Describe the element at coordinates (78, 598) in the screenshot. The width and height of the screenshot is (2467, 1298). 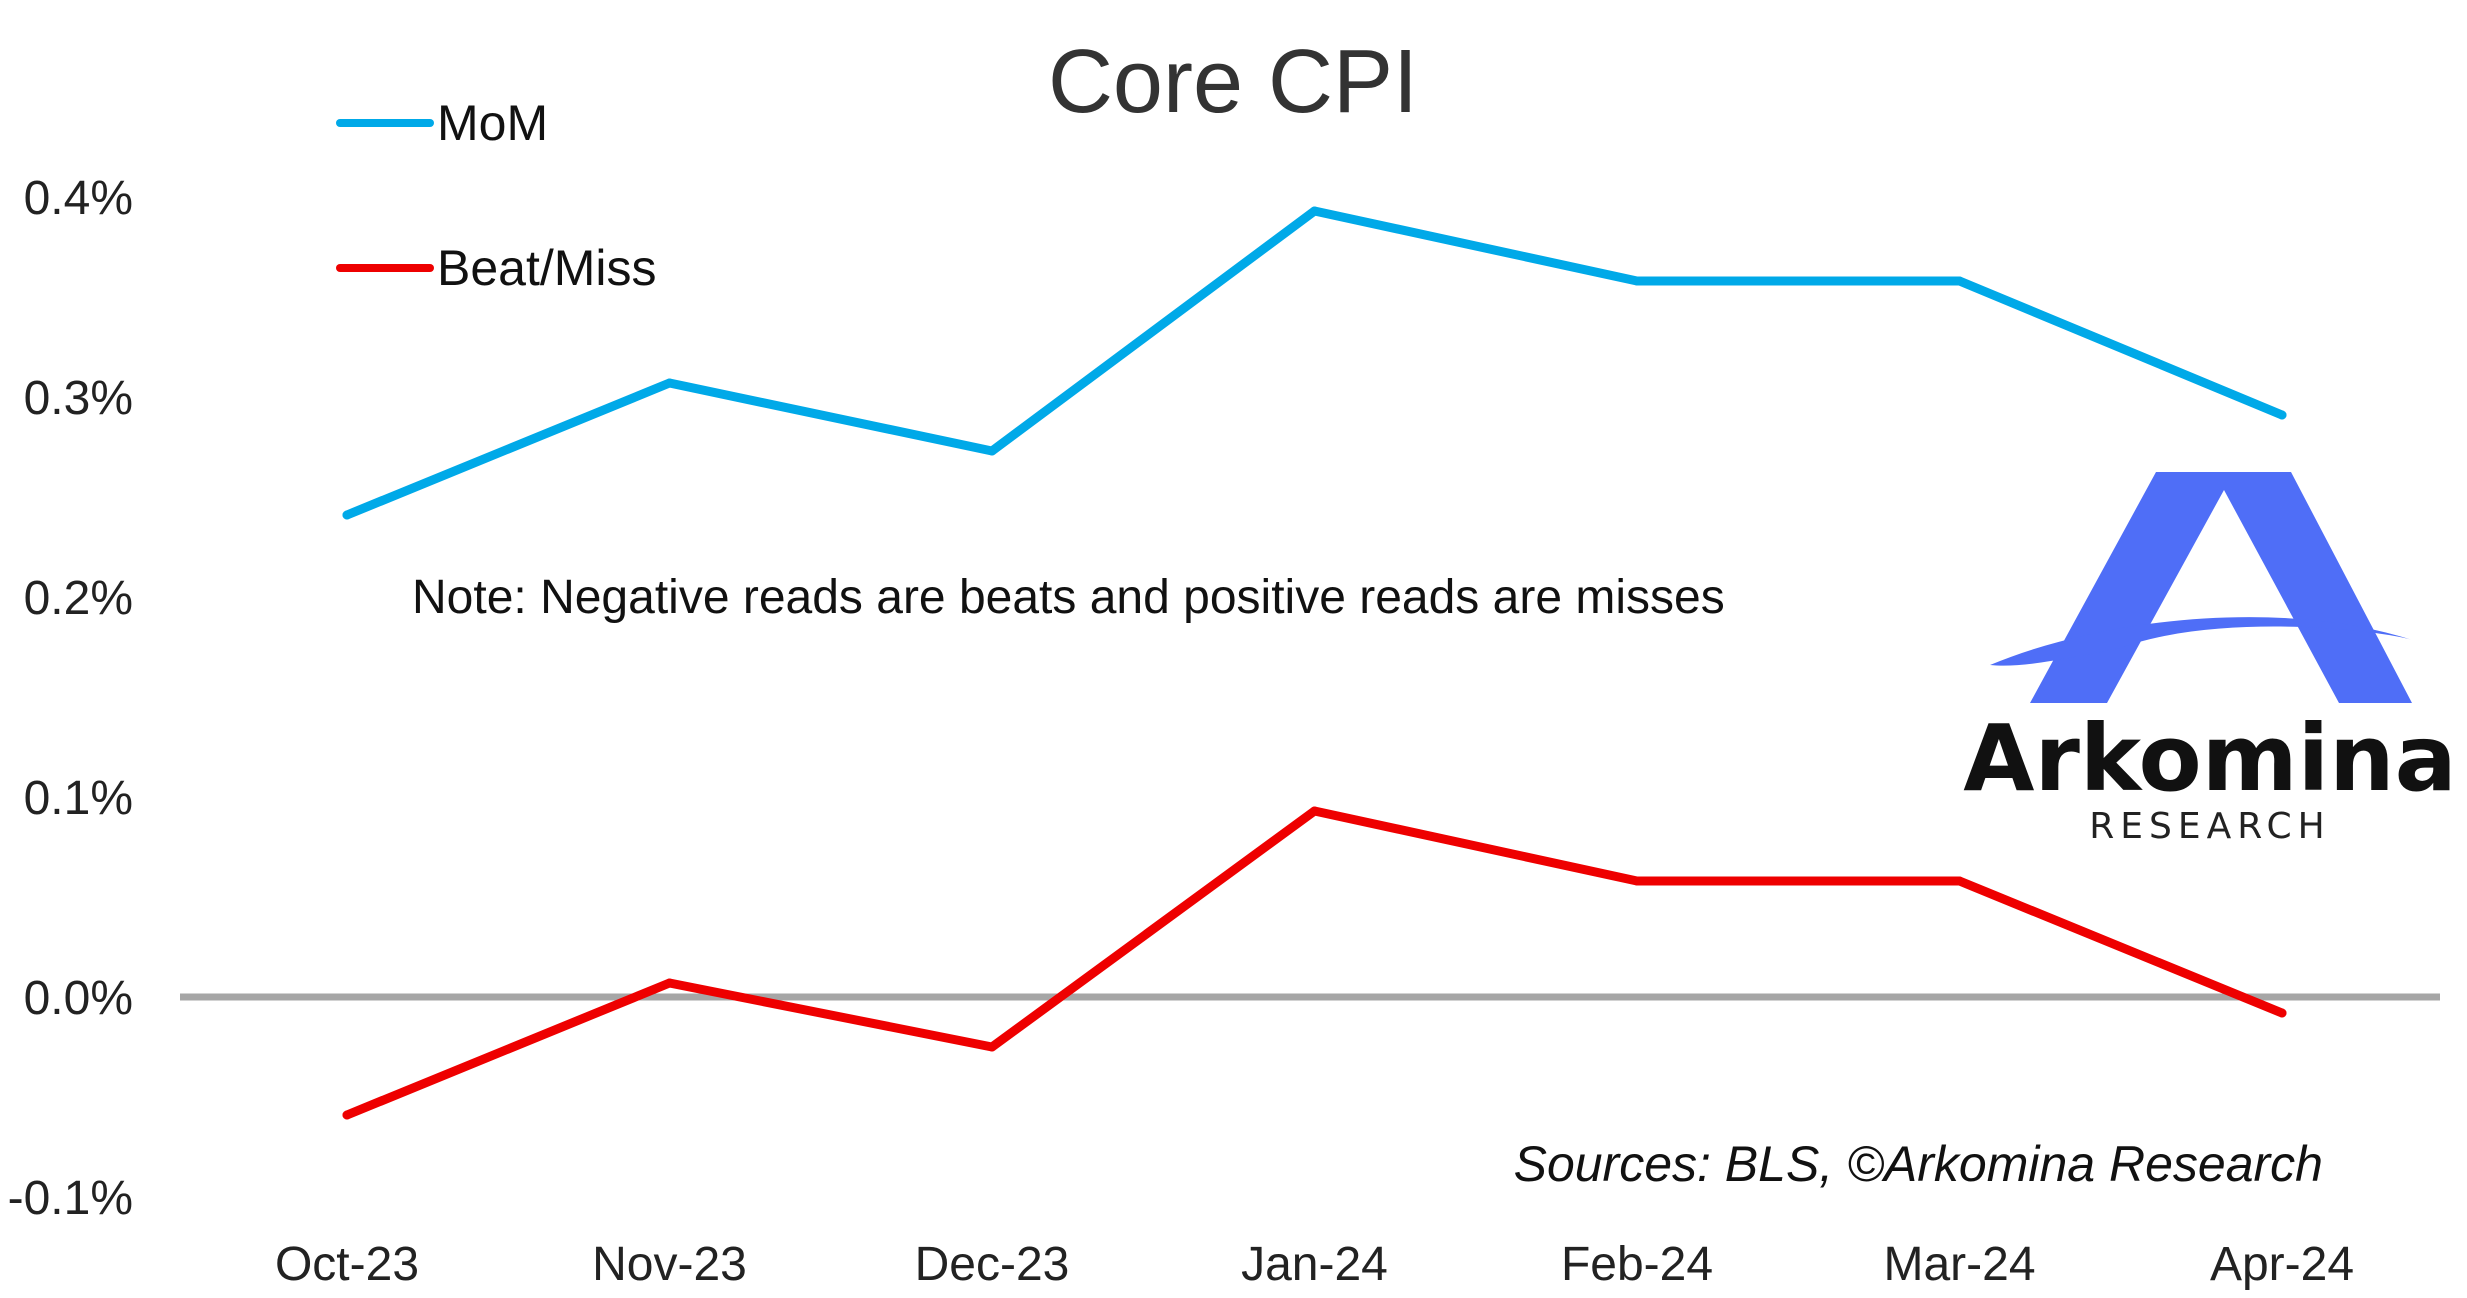
I see `y-tick-label: 0.2%` at that location.